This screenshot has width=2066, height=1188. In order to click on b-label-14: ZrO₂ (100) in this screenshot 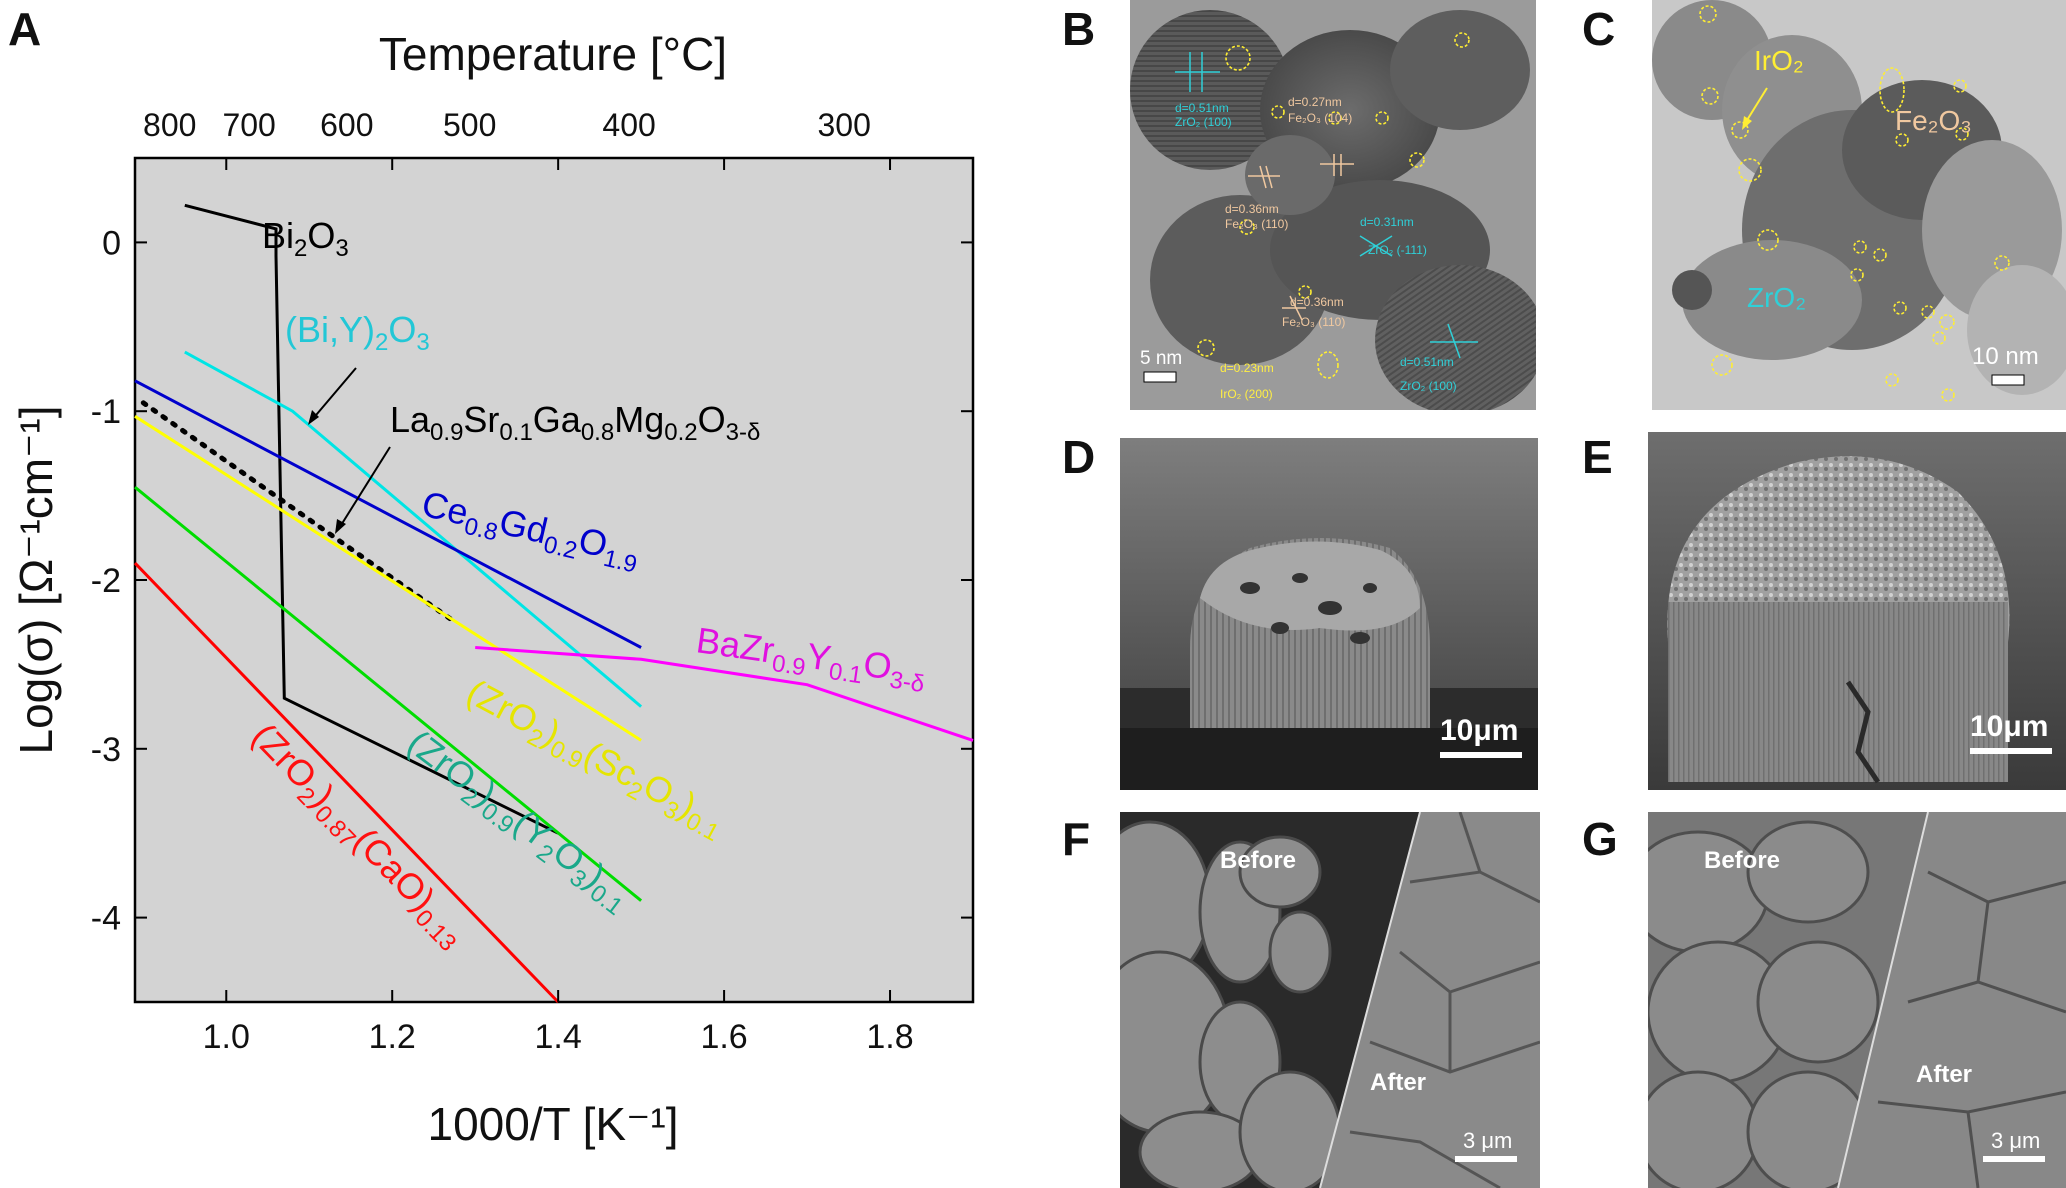, I will do `click(1428, 386)`.